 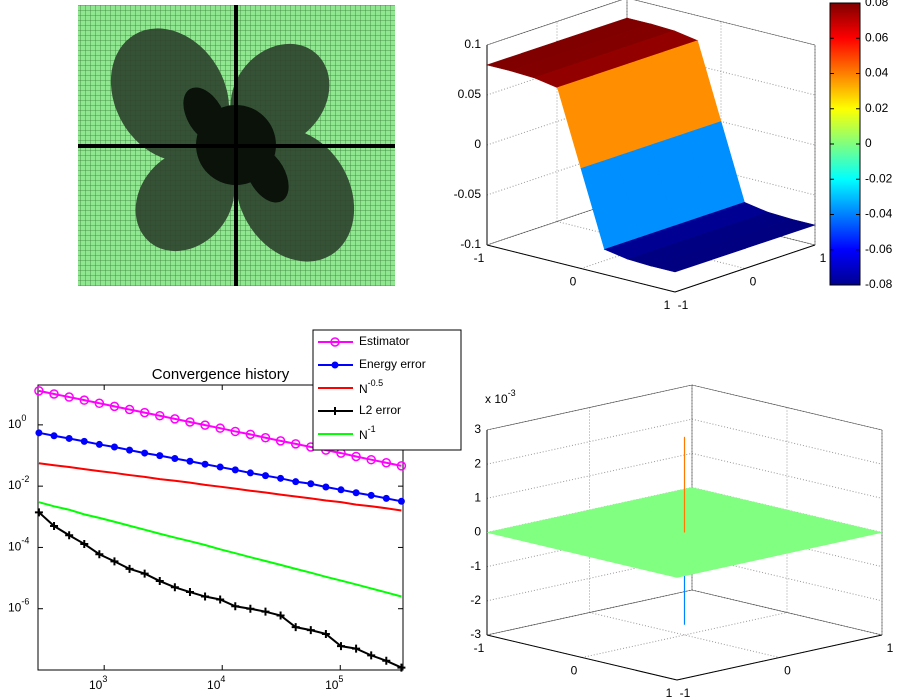 What do you see at coordinates (574, 671) in the screenshot?
I see `x-tick-label: 0` at bounding box center [574, 671].